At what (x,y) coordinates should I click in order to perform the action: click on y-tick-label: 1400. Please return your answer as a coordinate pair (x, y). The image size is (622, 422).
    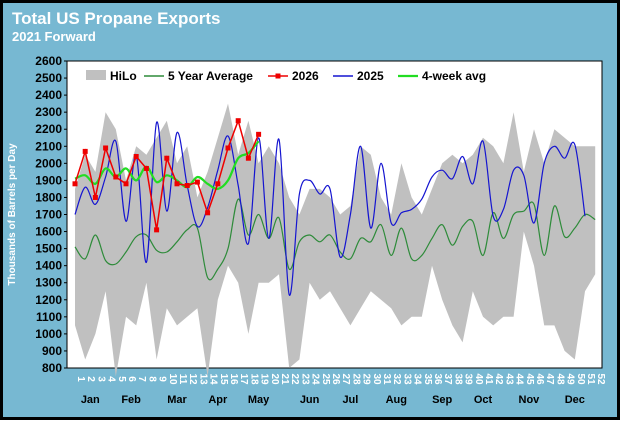
    Looking at the image, I should click on (48, 266).